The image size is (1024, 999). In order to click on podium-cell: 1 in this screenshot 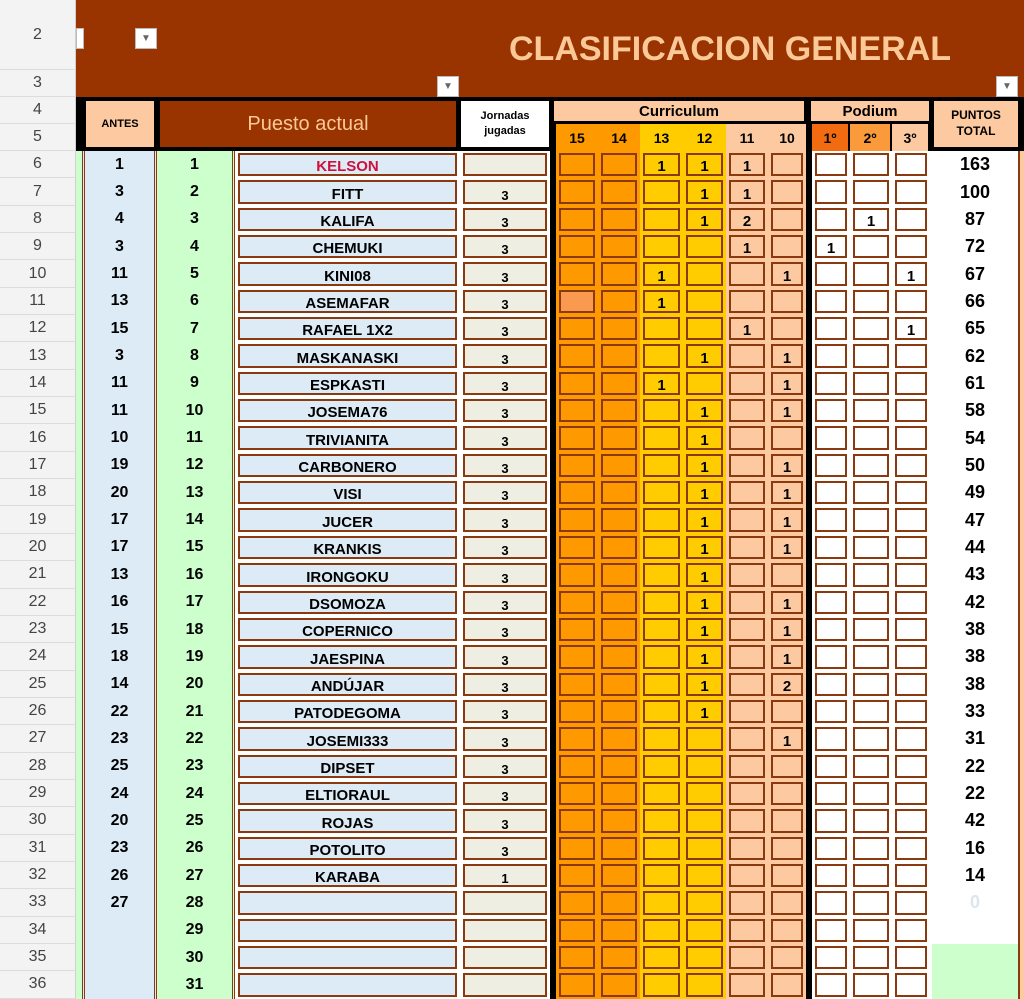, I will do `click(871, 219)`.